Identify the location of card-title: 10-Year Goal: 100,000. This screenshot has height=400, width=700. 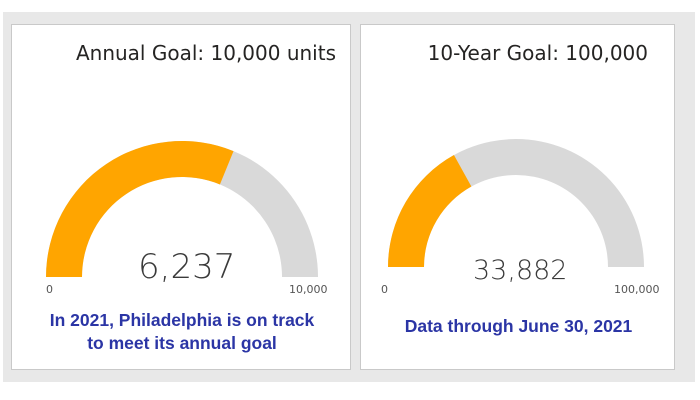
(537, 53).